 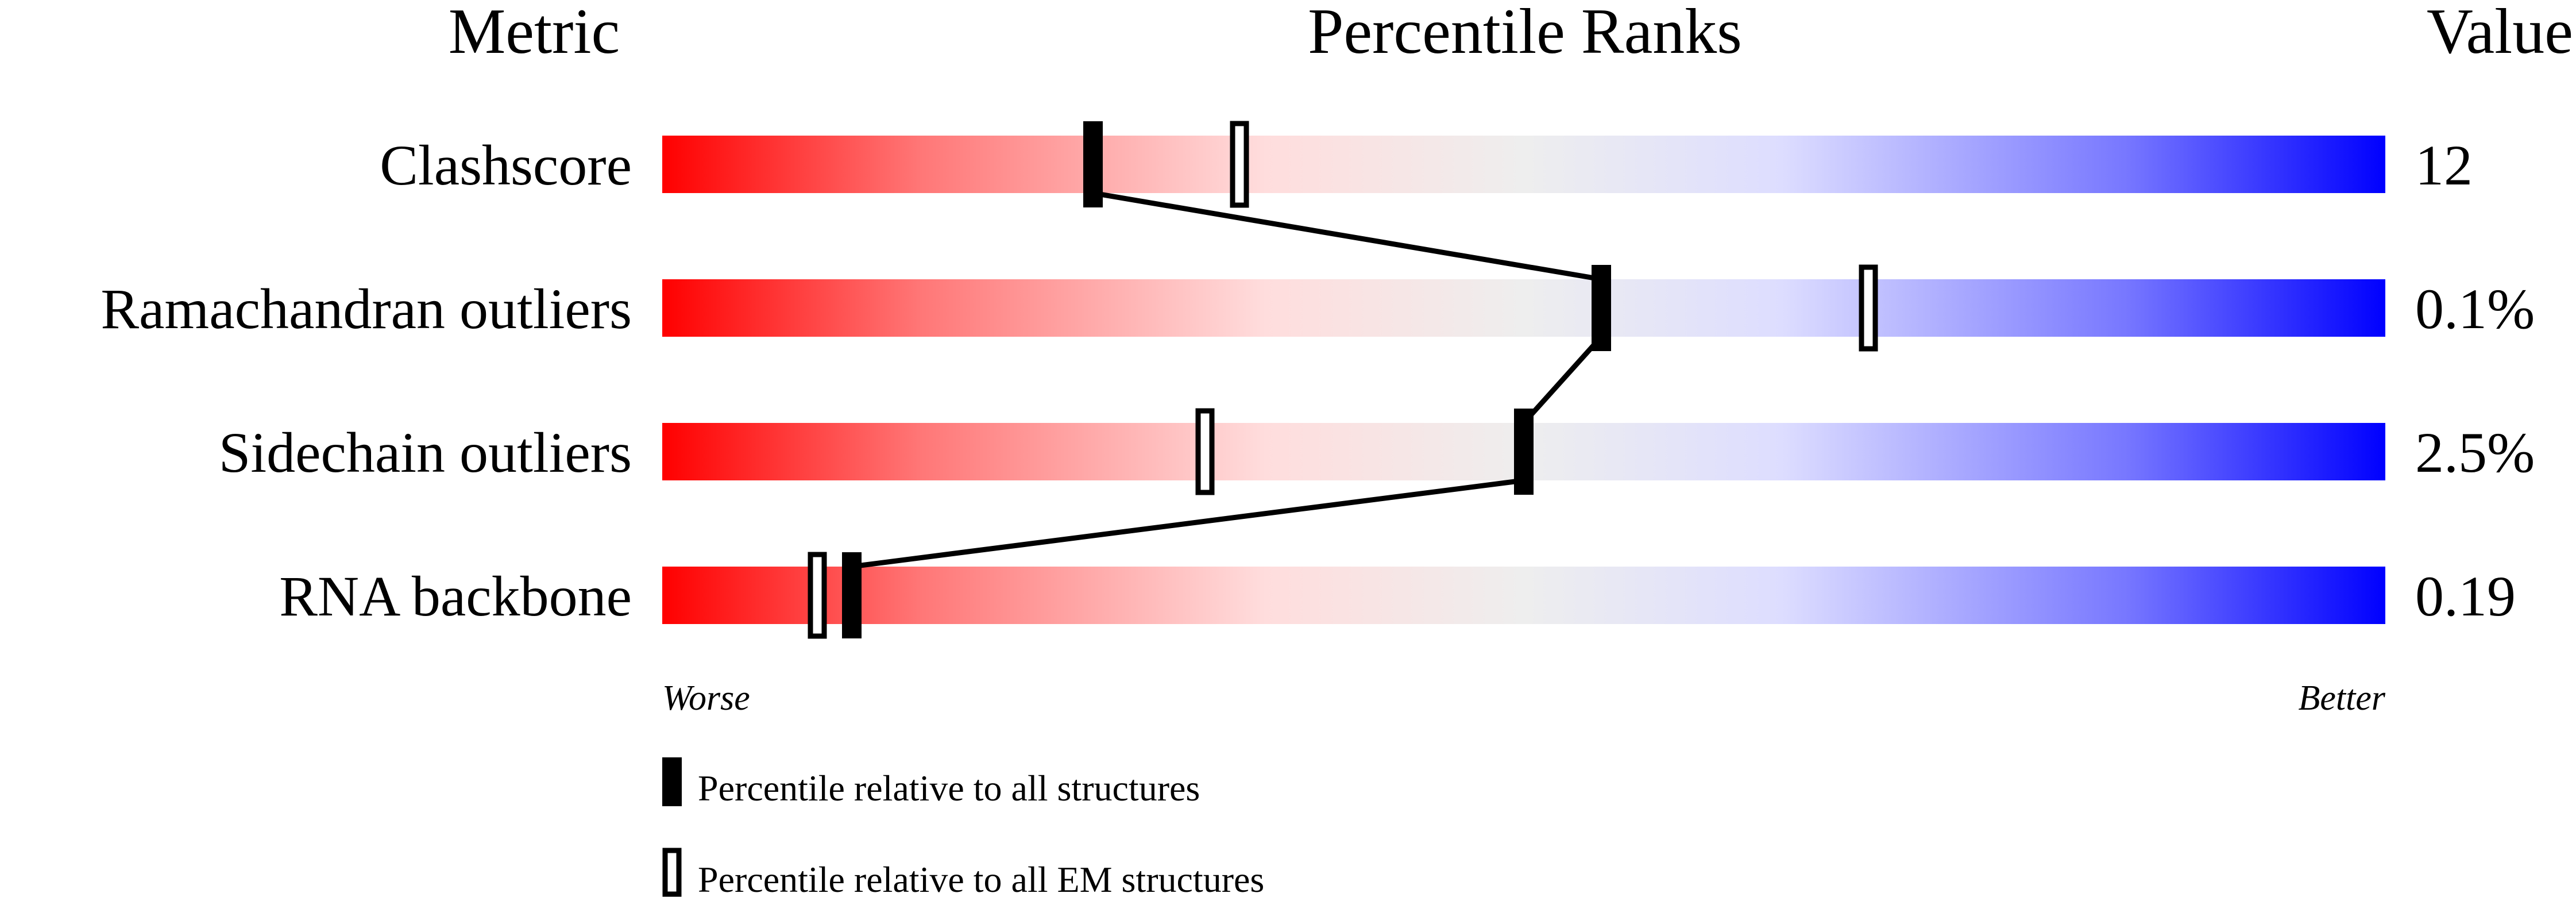 I want to click on chart-title: Percentile Ranks, so click(x=1525, y=33).